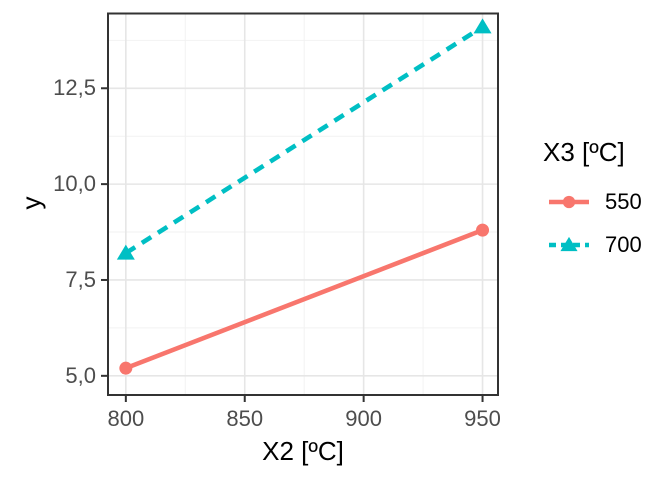 This screenshot has height=480, width=672. What do you see at coordinates (623, 201) in the screenshot?
I see `legend-entry-label: 550` at bounding box center [623, 201].